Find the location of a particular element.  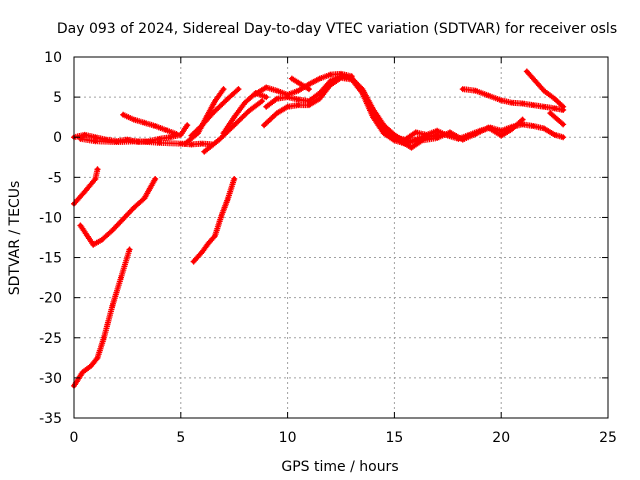

x-tick-label: 15 is located at coordinates (394, 438).